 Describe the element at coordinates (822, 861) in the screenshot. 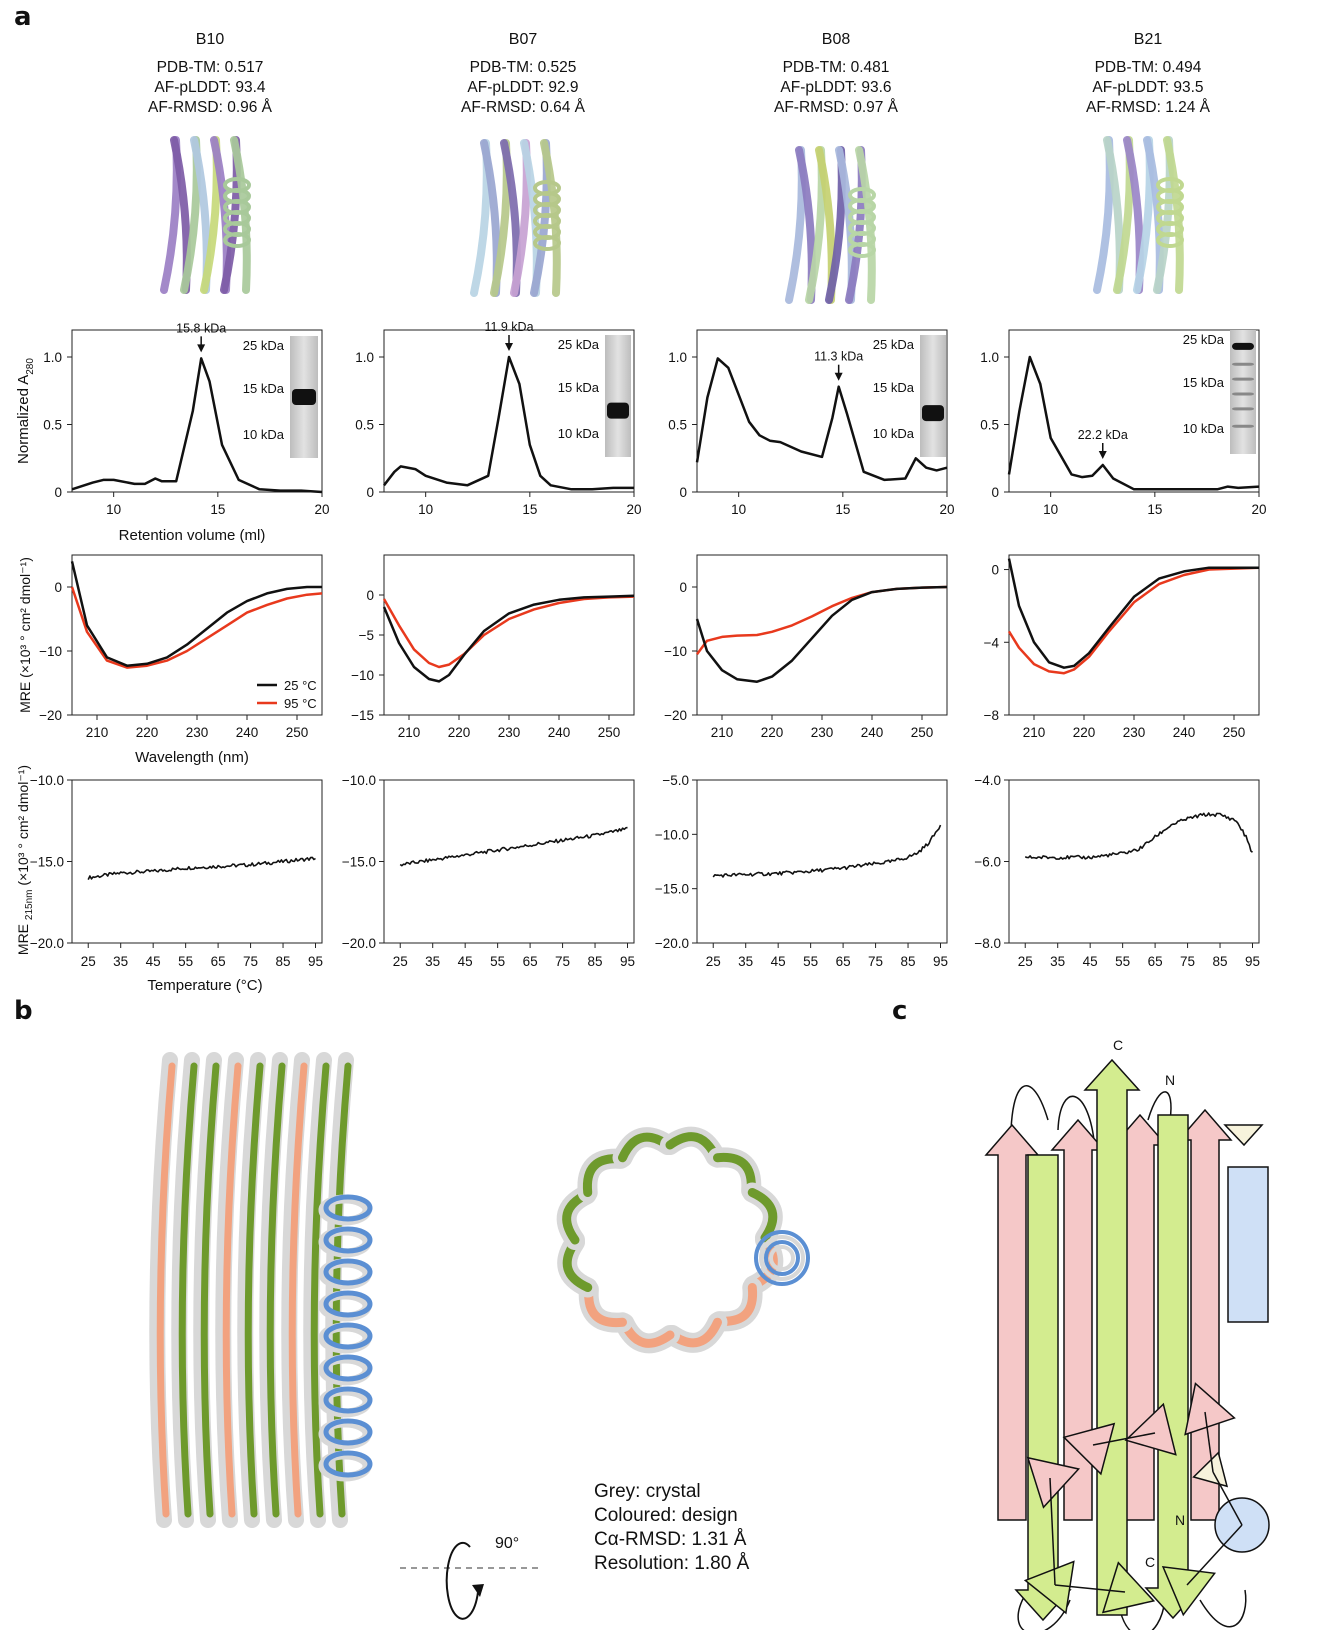

I see `plot-frame` at that location.